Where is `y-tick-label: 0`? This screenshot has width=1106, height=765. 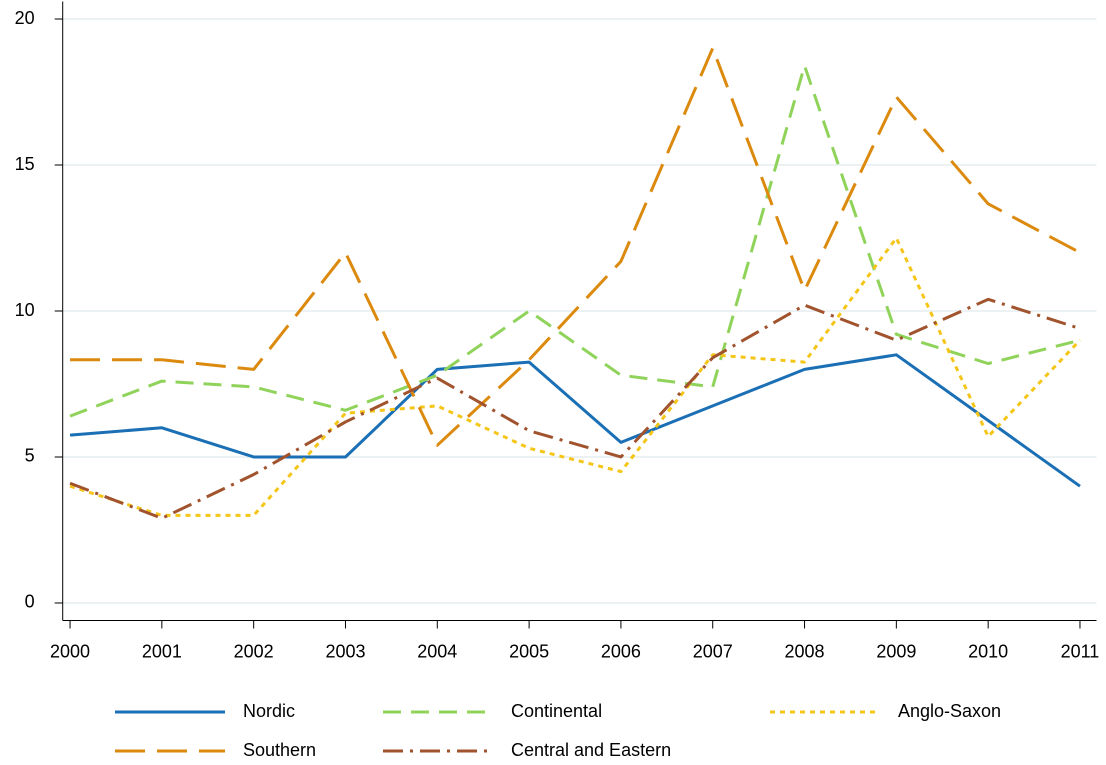 y-tick-label: 0 is located at coordinates (30, 602).